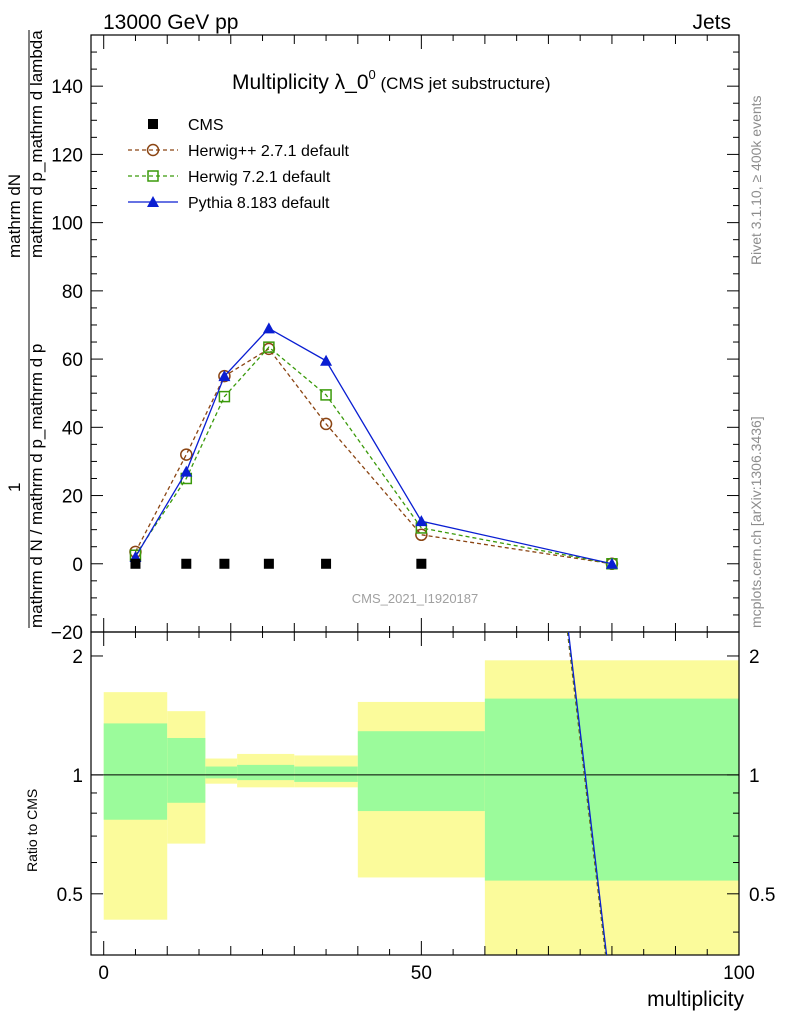  Describe the element at coordinates (762, 895) in the screenshot. I see `ratio-y-tick-label-right-0: 0.5` at that location.